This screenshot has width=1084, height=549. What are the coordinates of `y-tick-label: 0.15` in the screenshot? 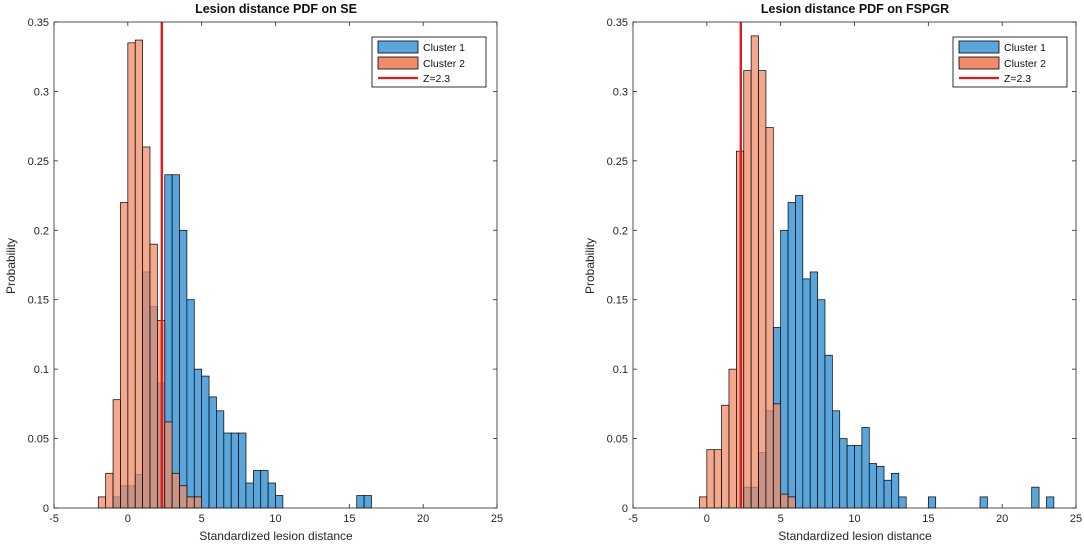 It's located at (38, 301).